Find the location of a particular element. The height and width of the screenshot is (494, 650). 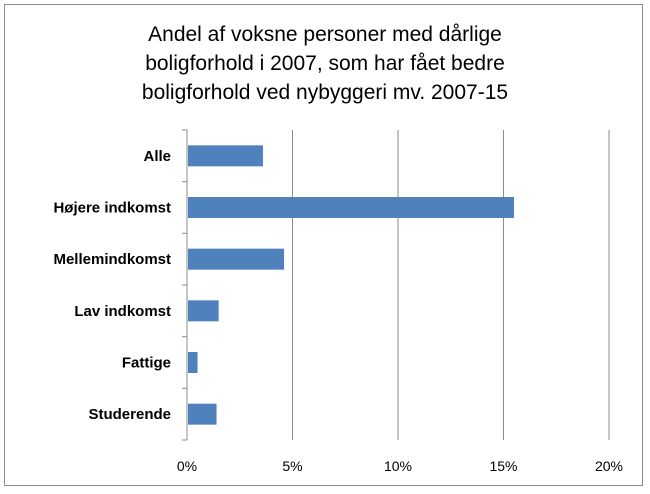

x-tick-label-1: 5% is located at coordinates (292, 466).